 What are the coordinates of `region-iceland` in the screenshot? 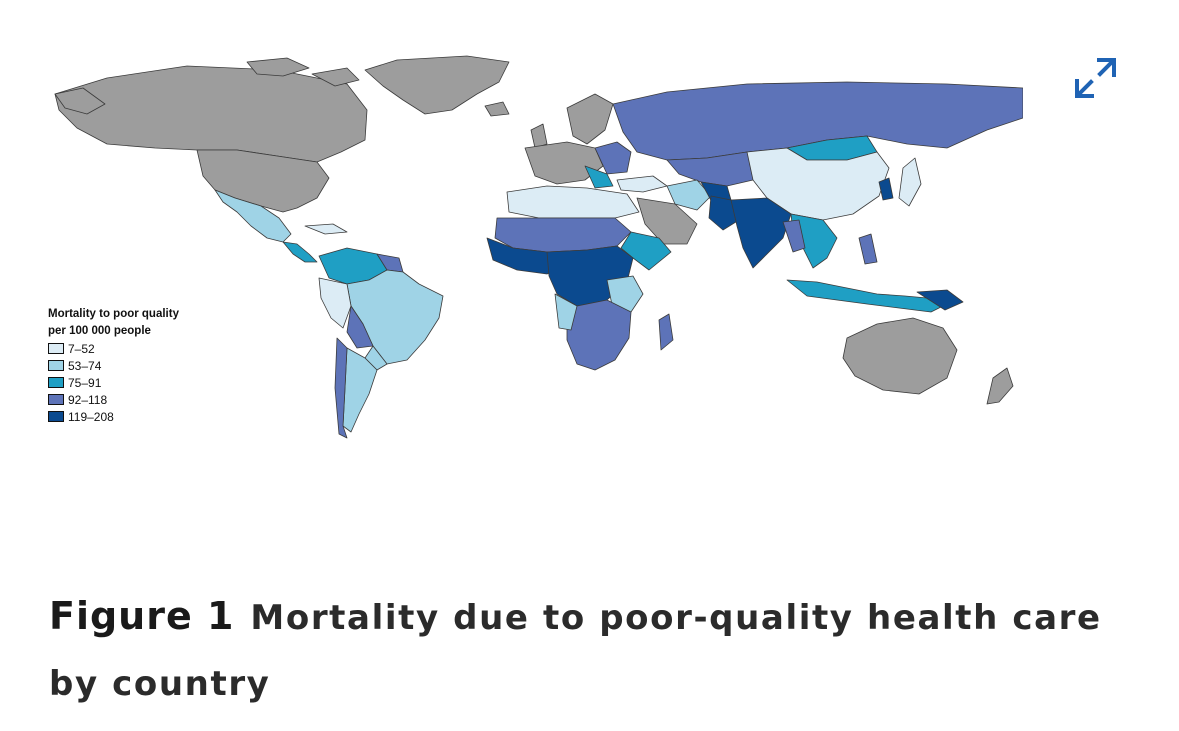 It's located at (497, 109).